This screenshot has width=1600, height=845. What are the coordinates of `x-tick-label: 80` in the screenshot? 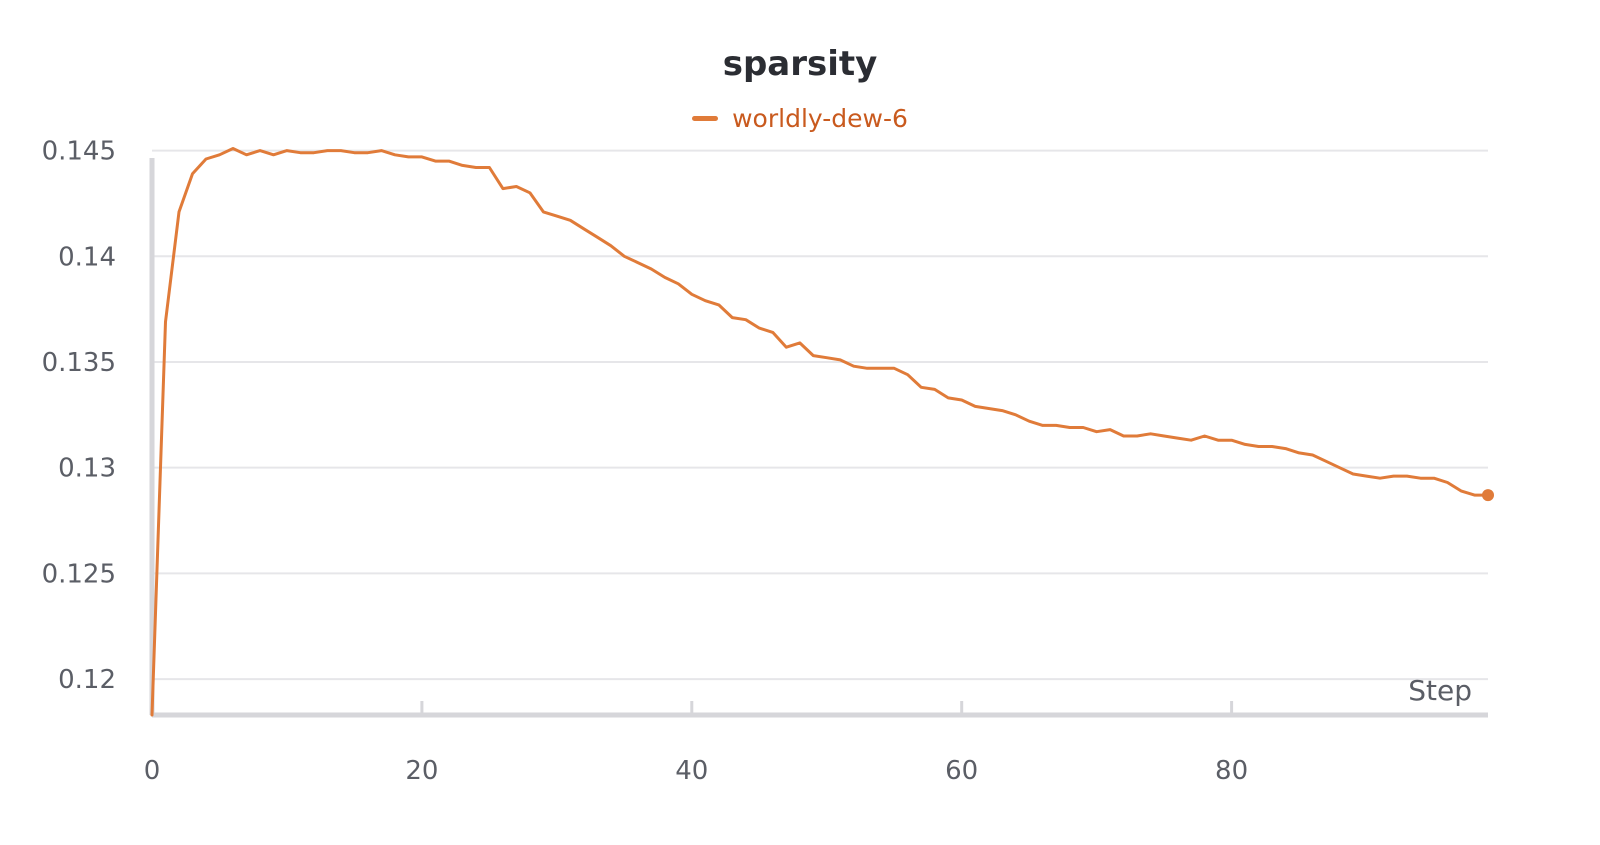 It's located at (1231, 771).